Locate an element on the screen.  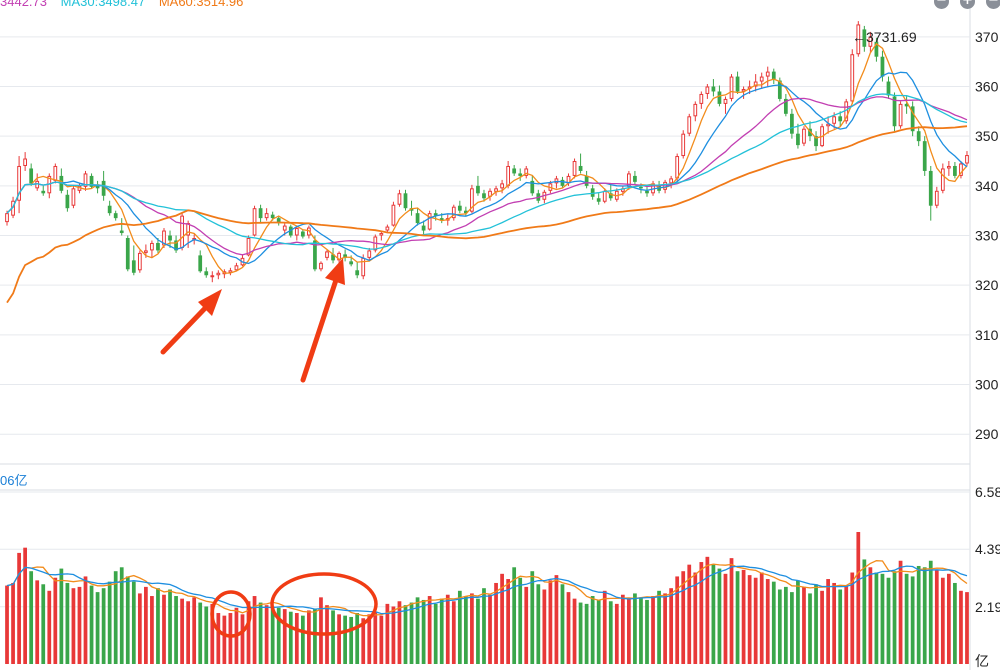
price-axis: 370 360 350 340 330 320 310 300 290 is located at coordinates (987, 235).